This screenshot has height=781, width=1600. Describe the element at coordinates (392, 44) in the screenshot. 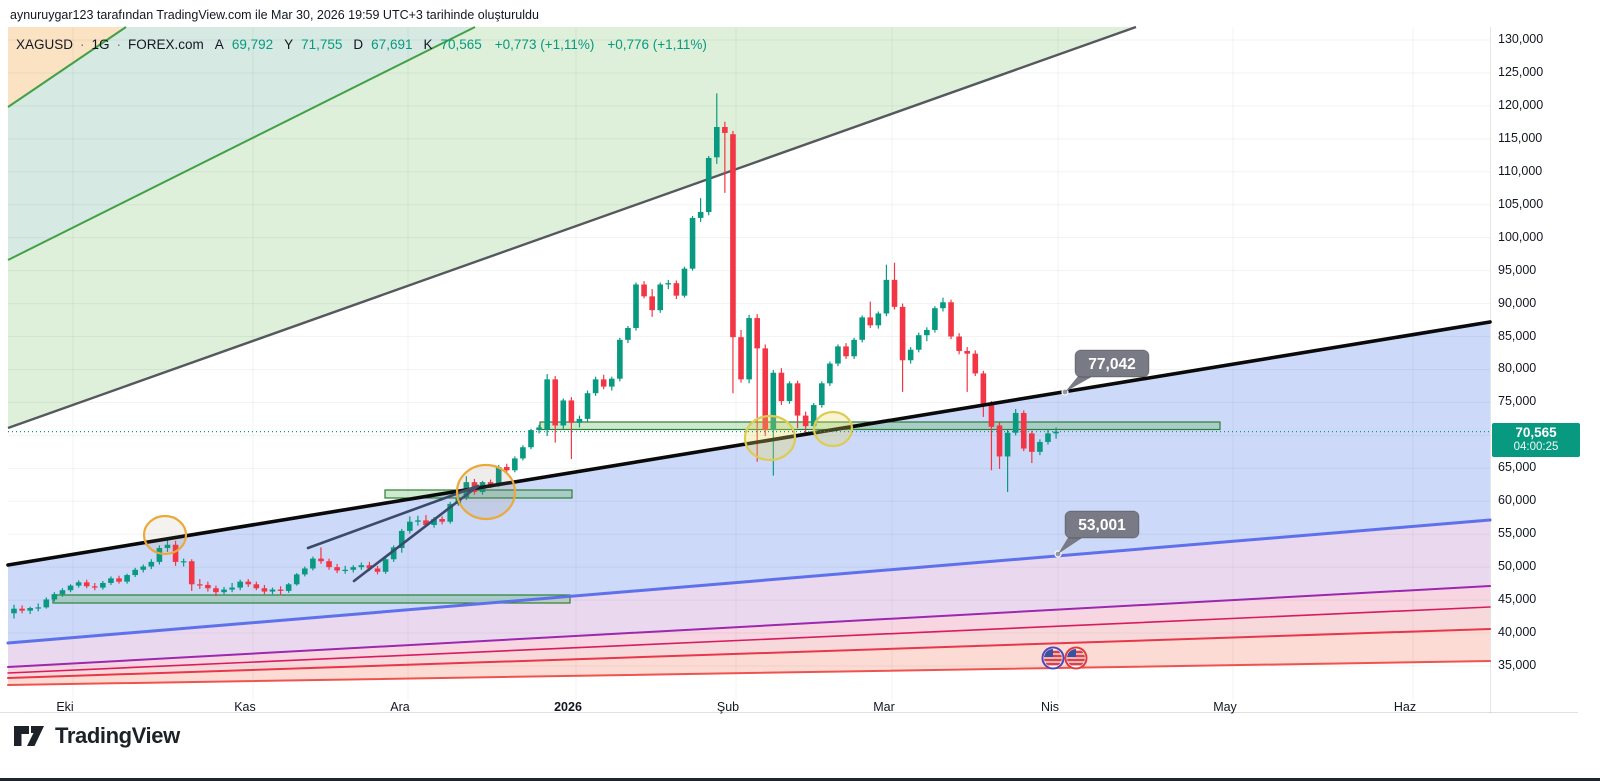

I see `low-value: 67,691` at that location.